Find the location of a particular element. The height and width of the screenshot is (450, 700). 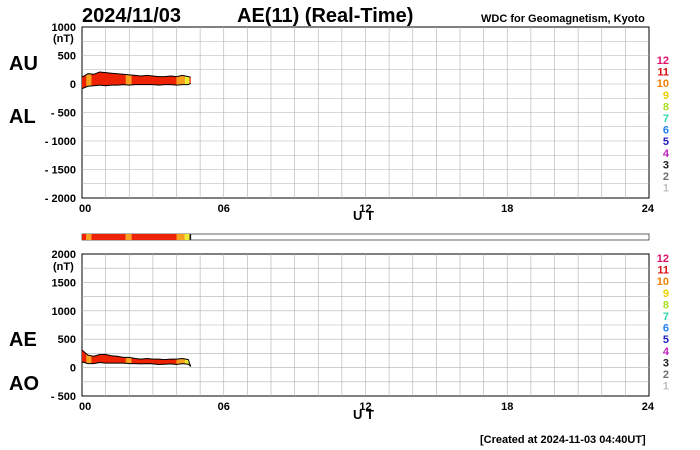

series-line-ao is located at coordinates (136, 364).